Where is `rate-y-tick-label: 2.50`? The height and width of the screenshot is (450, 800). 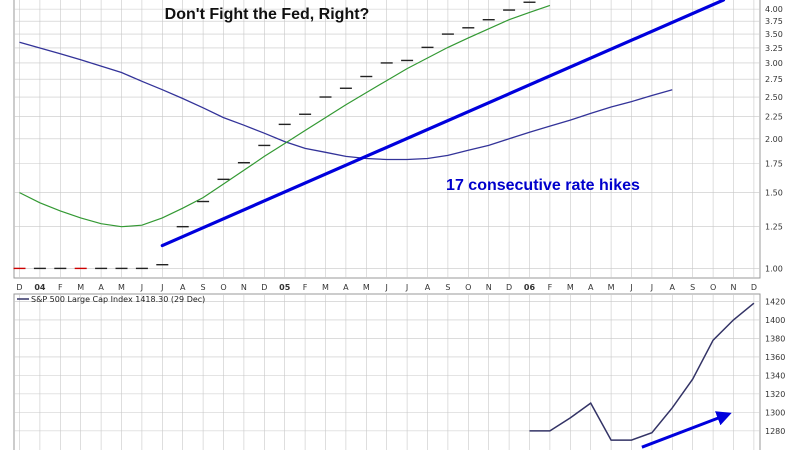 rate-y-tick-label: 2.50 is located at coordinates (774, 97).